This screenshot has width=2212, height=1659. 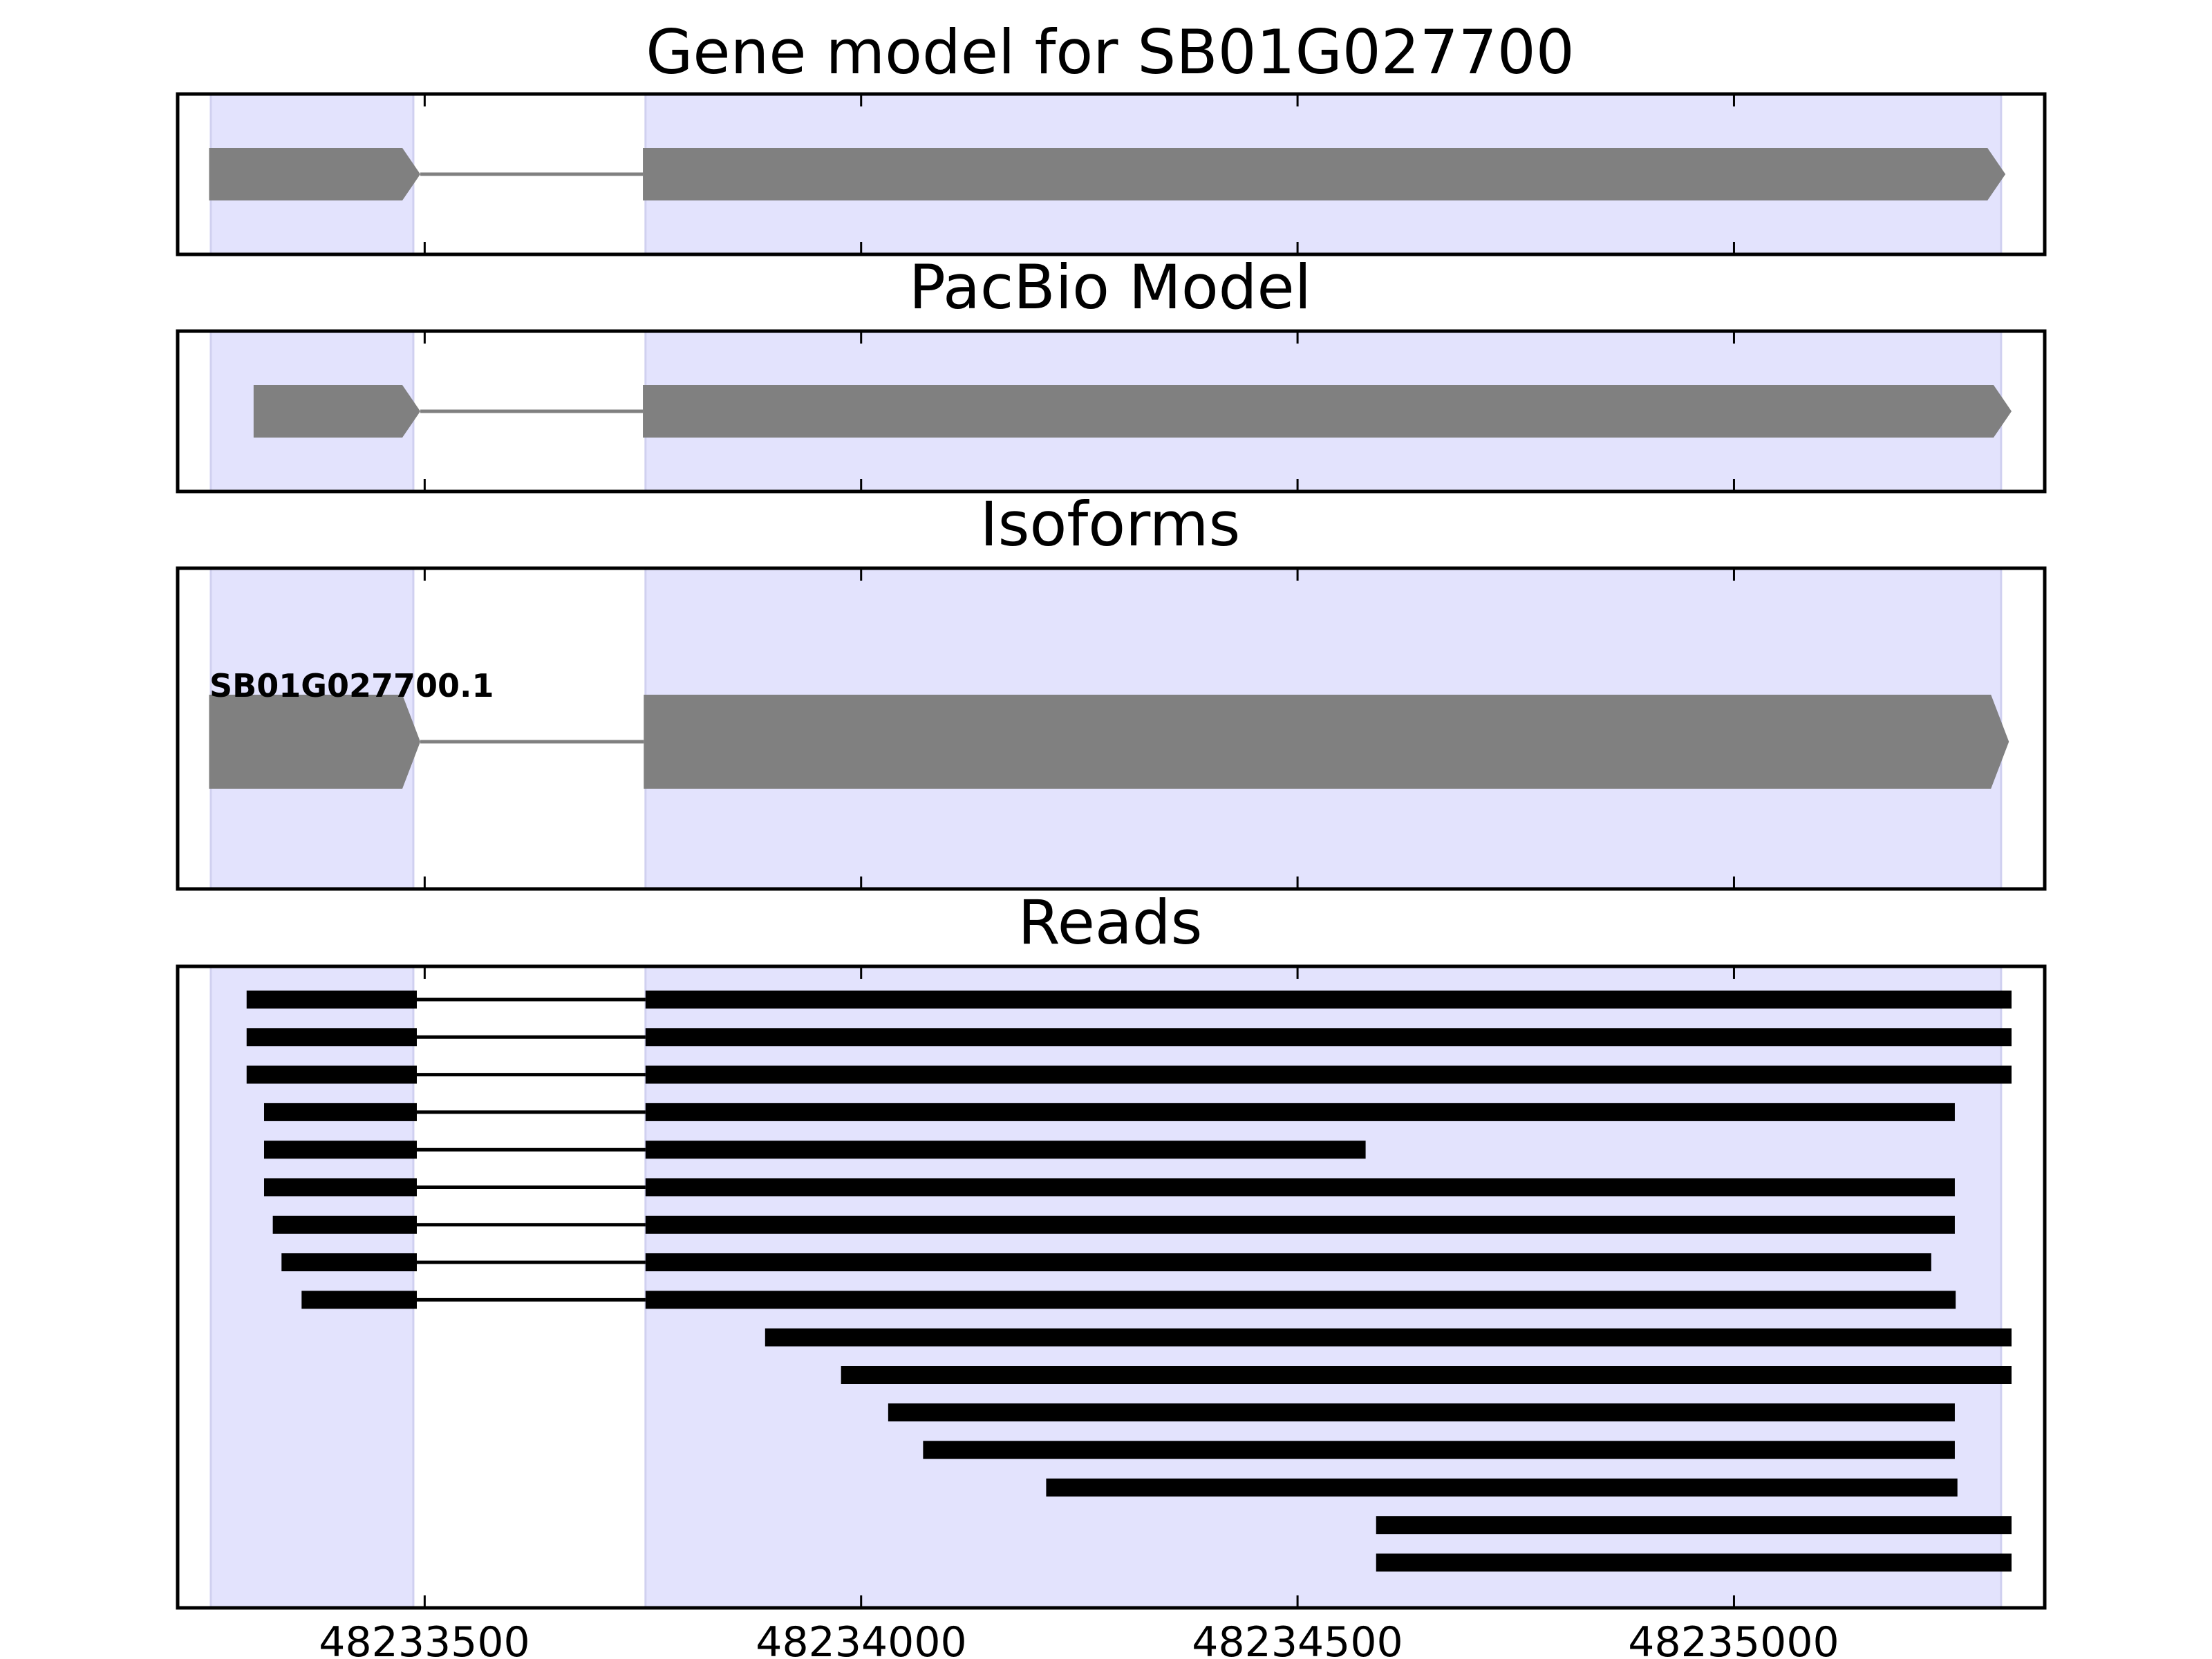 I want to click on pacbio-model-title: PacBio Model, so click(x=1110, y=287).